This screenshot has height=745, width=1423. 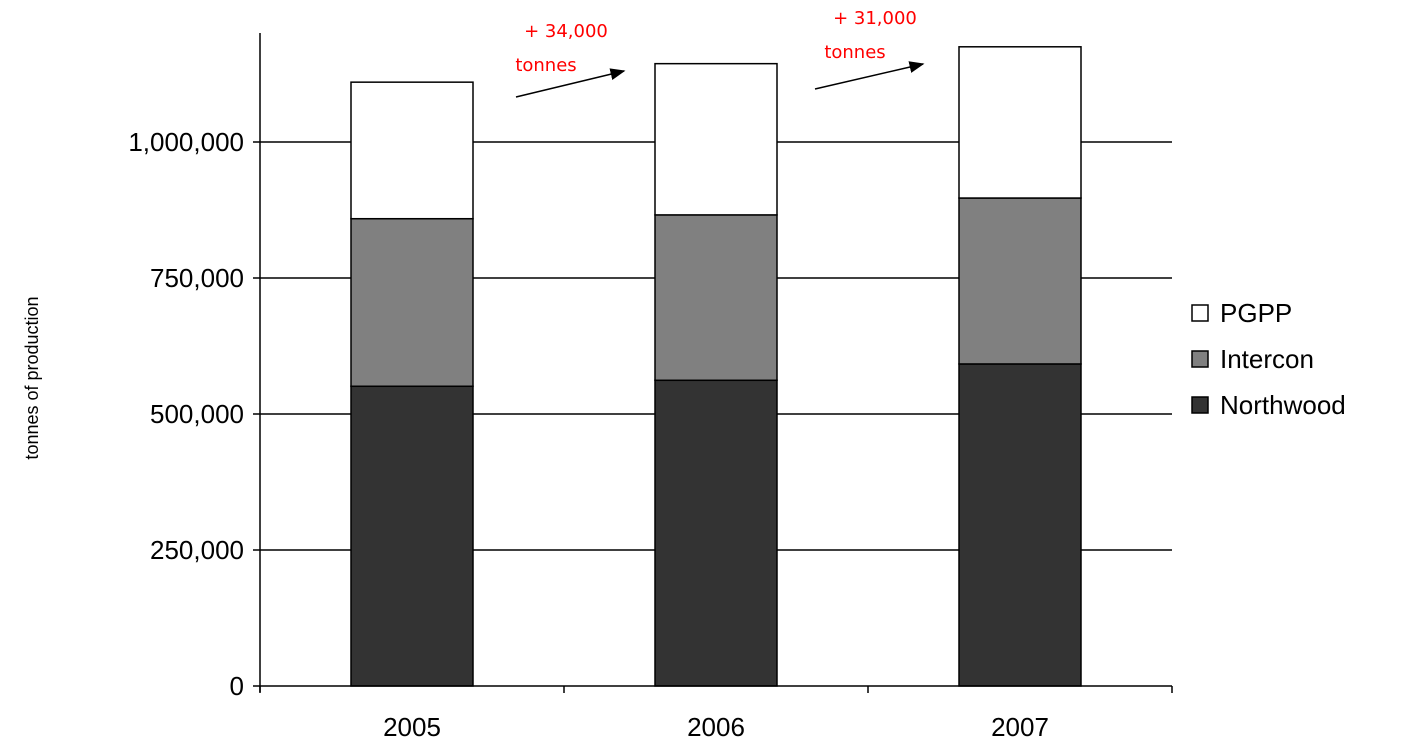 I want to click on legend-swatch-intercon, so click(x=1200, y=359).